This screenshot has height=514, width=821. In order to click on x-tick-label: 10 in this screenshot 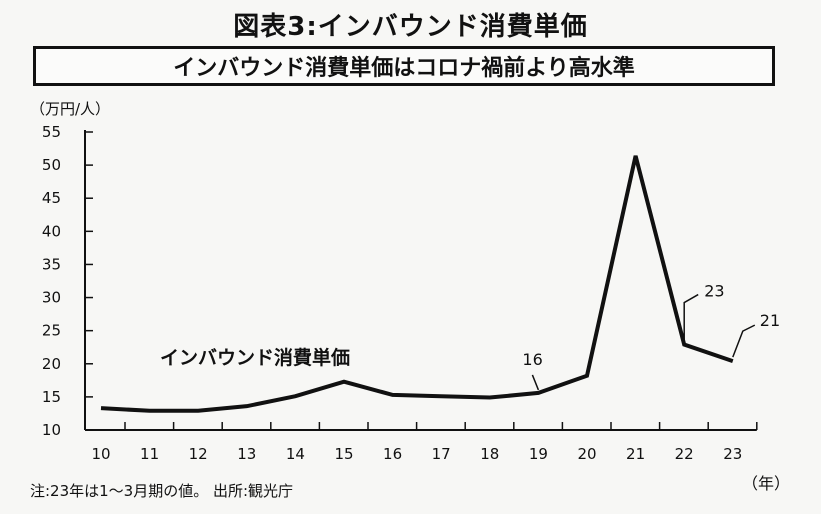, I will do `click(100, 454)`.